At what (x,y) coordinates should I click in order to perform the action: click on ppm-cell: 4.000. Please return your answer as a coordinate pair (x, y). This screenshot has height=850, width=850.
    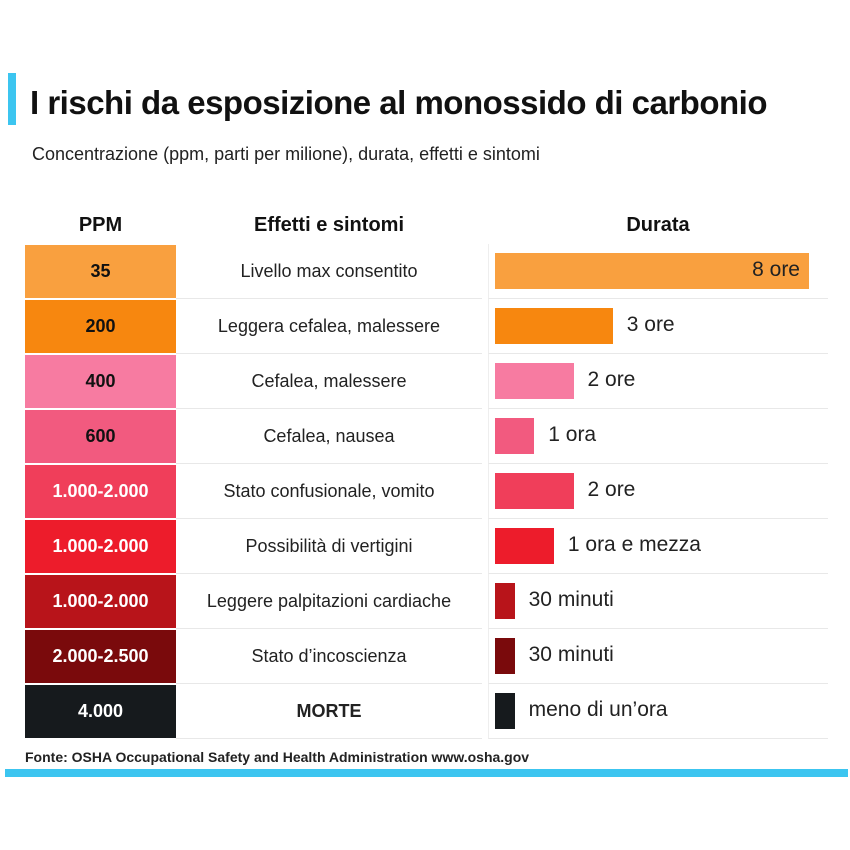
    Looking at the image, I should click on (100, 711).